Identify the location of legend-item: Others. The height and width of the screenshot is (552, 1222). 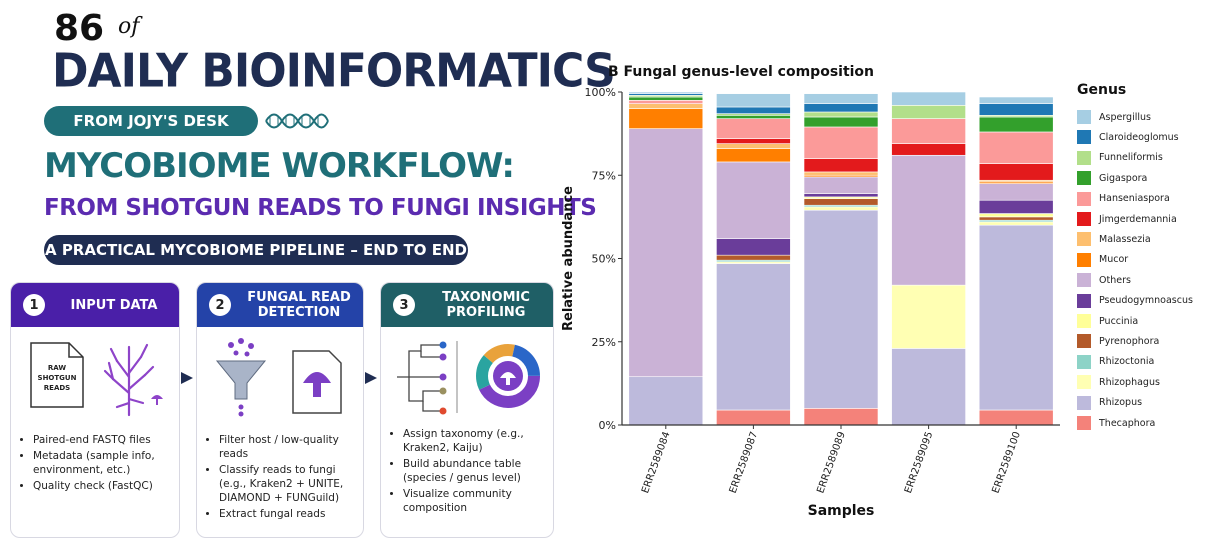
(1104, 280).